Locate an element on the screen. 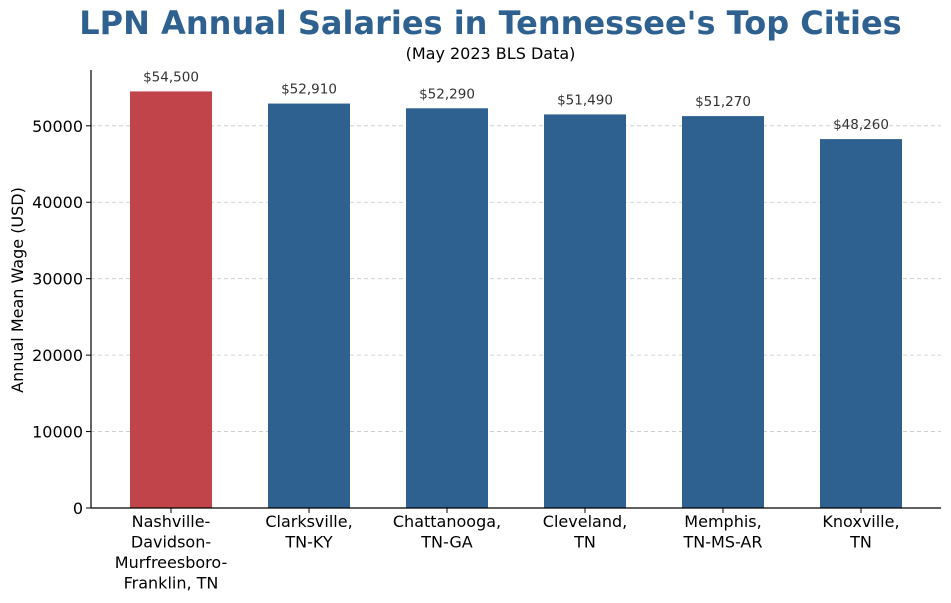 The width and height of the screenshot is (951, 603). data-label-2: $52,290 is located at coordinates (447, 94).